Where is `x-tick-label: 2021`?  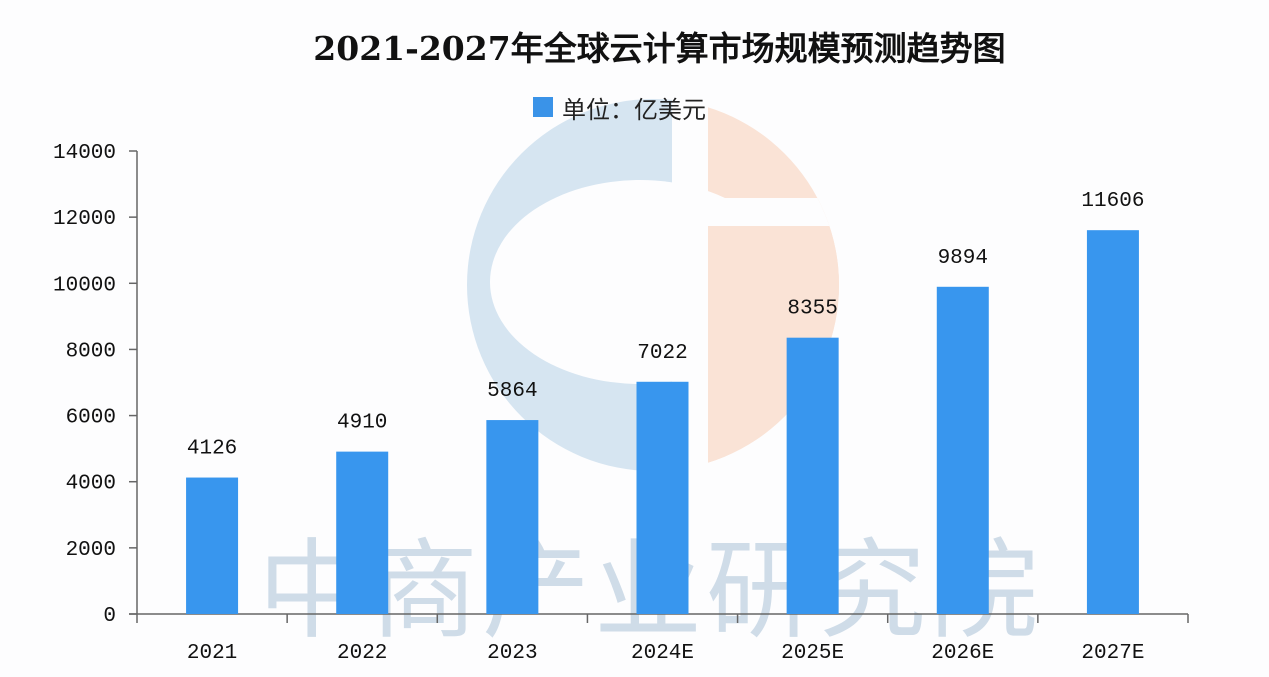 x-tick-label: 2021 is located at coordinates (212, 653).